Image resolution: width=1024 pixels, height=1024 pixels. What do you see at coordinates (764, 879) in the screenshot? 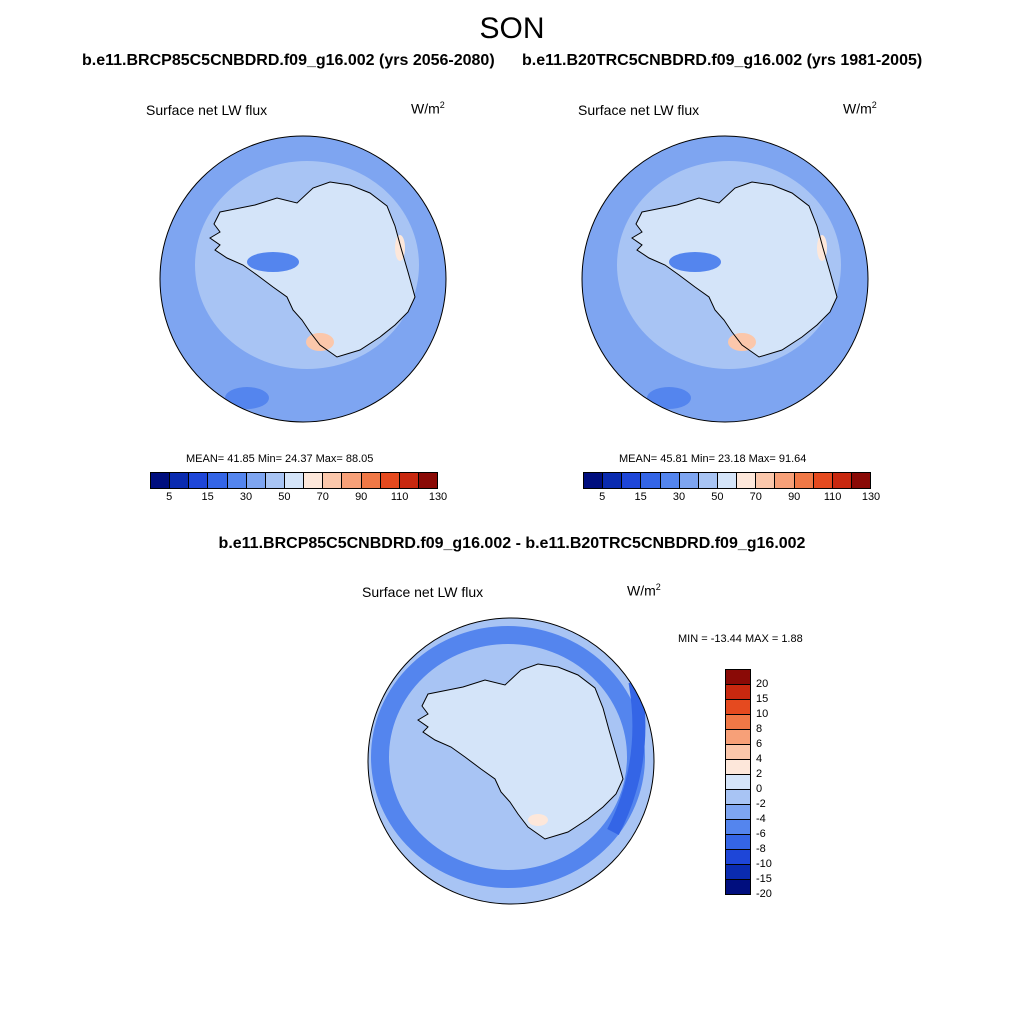
I see `colorbar-tick-label: -15` at bounding box center [764, 879].